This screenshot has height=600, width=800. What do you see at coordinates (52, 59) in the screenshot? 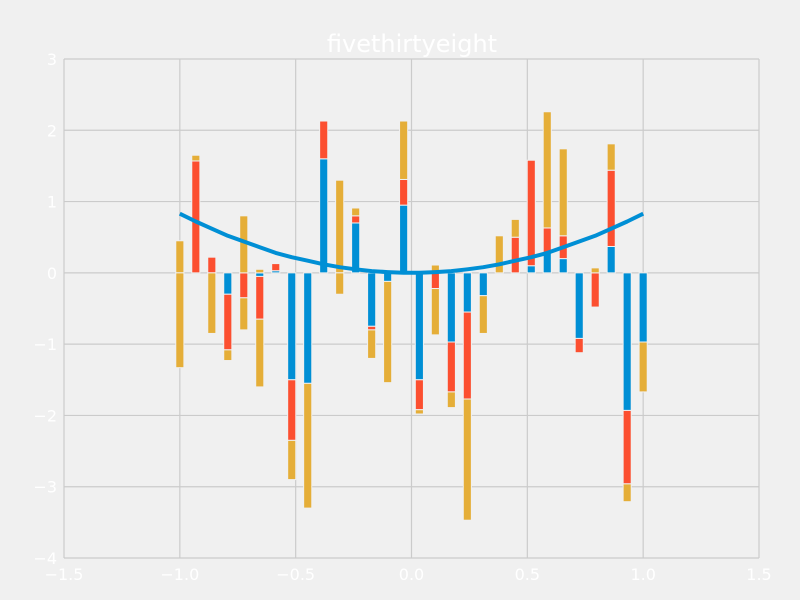
I see `y-tick-label: 3` at bounding box center [52, 59].